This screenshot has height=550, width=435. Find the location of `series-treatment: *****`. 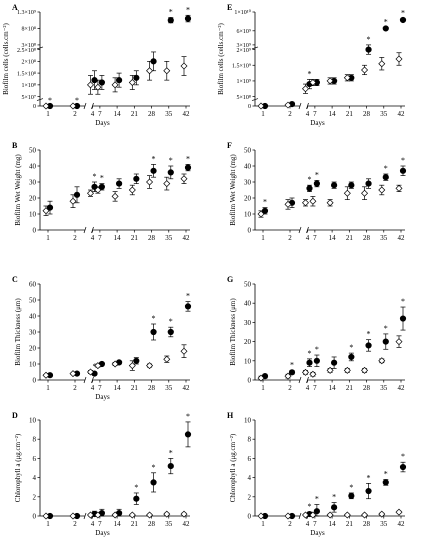

series-treatment: ***** is located at coordinates (334, 185).